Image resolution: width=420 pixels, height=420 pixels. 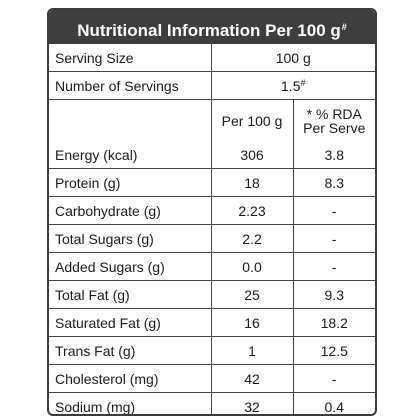 I want to click on header-title: Nutritional Information Per 100 g, so click(x=209, y=30).